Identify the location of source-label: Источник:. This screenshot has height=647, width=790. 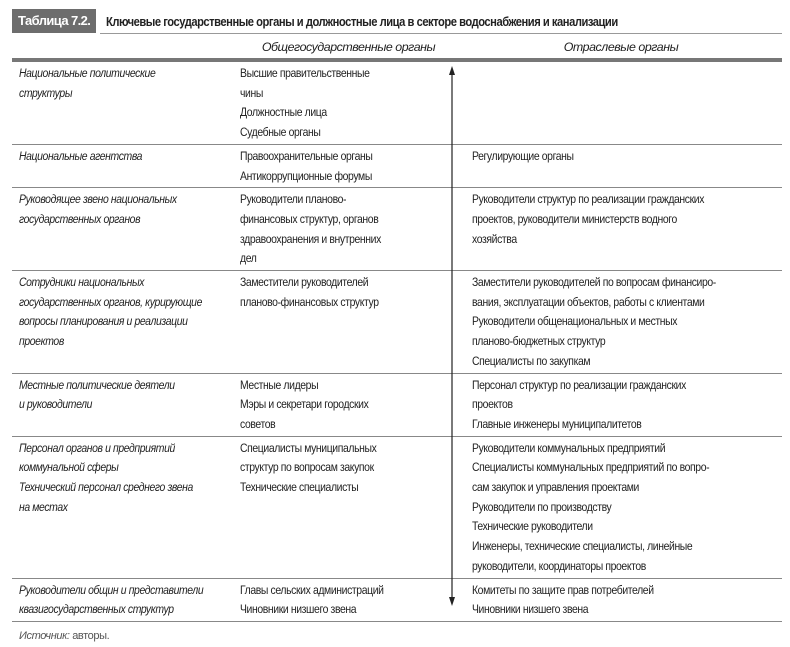
(44, 635).